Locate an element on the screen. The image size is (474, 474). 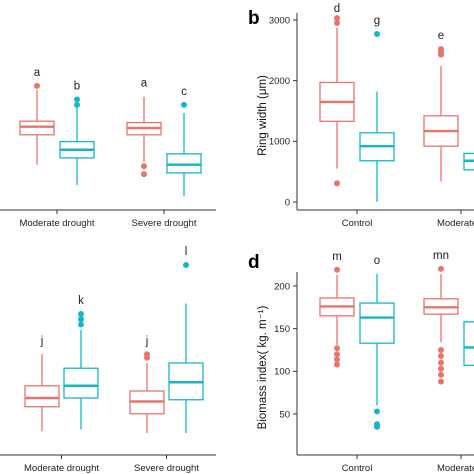
y-tick-label: 2000 is located at coordinates (279, 81).